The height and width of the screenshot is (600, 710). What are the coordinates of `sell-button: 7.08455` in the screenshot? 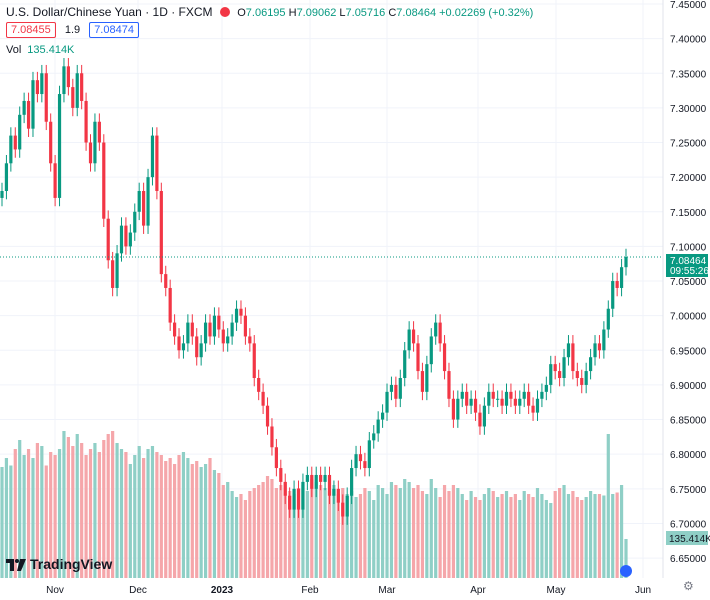 It's located at (31, 30).